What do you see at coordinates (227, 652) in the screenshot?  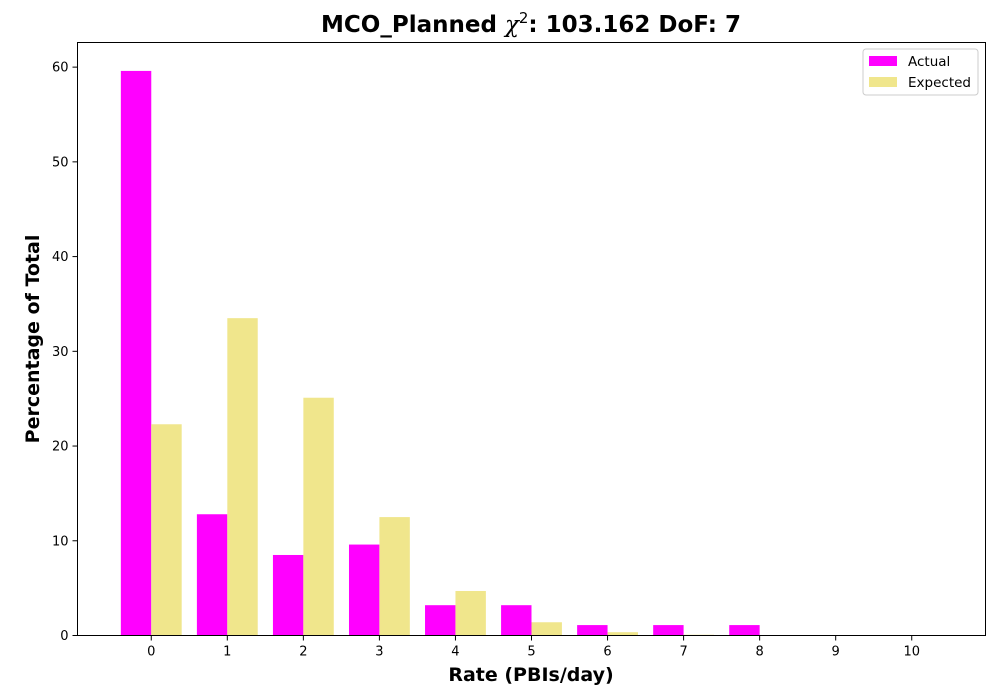 I see `x-tick-label: 1` at bounding box center [227, 652].